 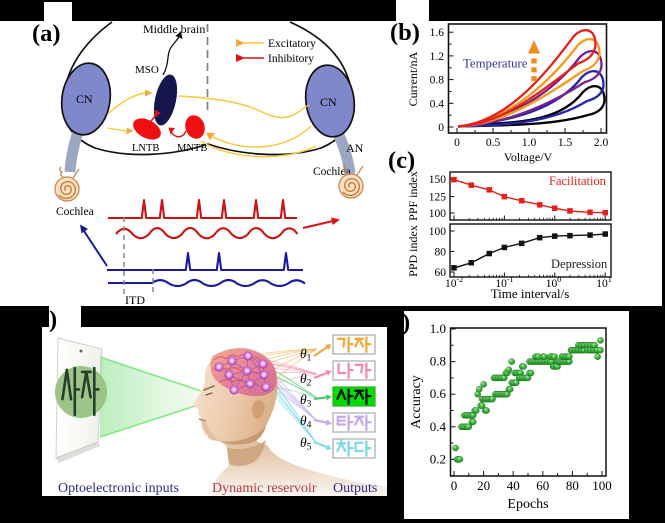 I want to click on svg-text: Current/nA, so click(x=413, y=78).